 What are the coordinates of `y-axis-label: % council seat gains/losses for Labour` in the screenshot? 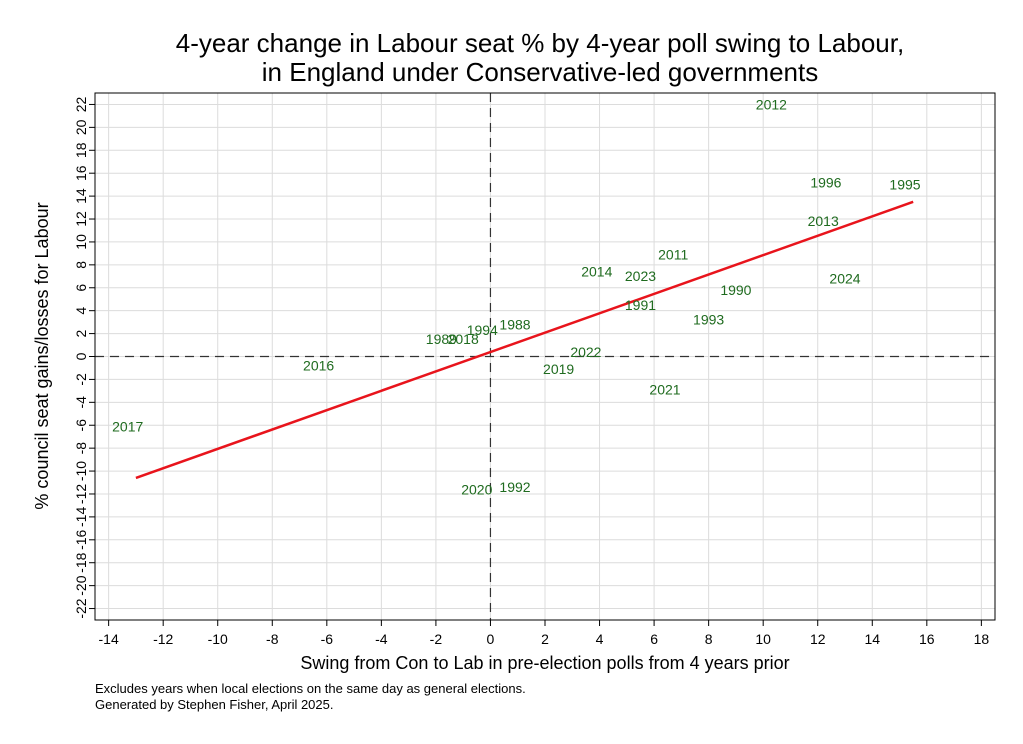 It's located at (42, 355).